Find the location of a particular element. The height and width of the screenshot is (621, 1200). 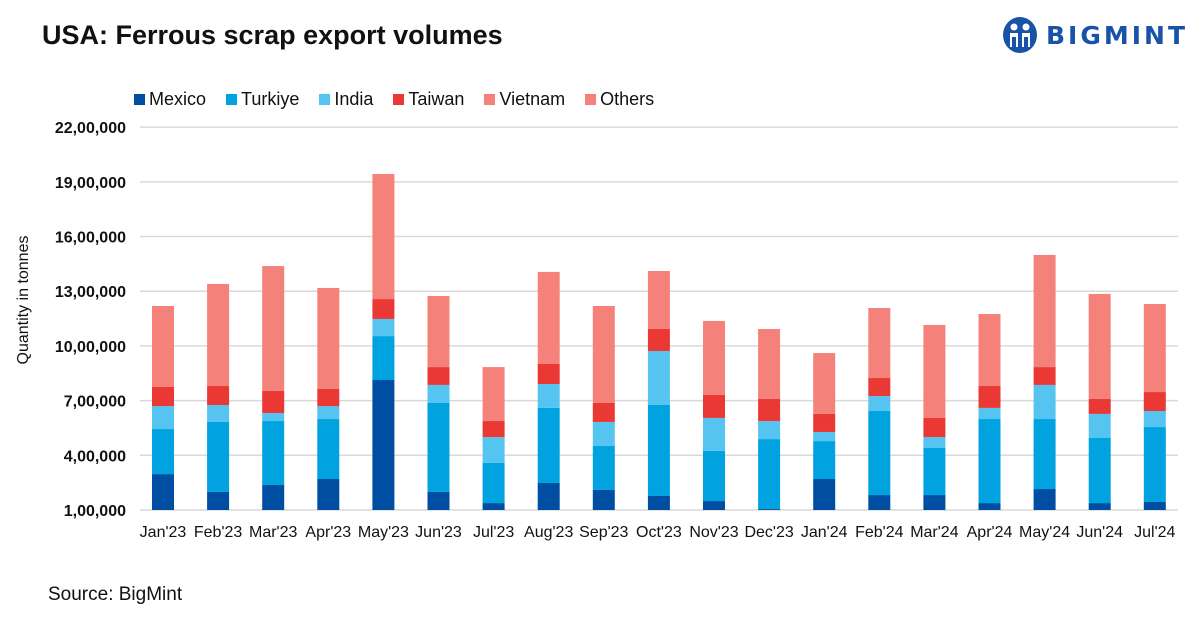

x-tick-label: Oct'23 is located at coordinates (659, 532).